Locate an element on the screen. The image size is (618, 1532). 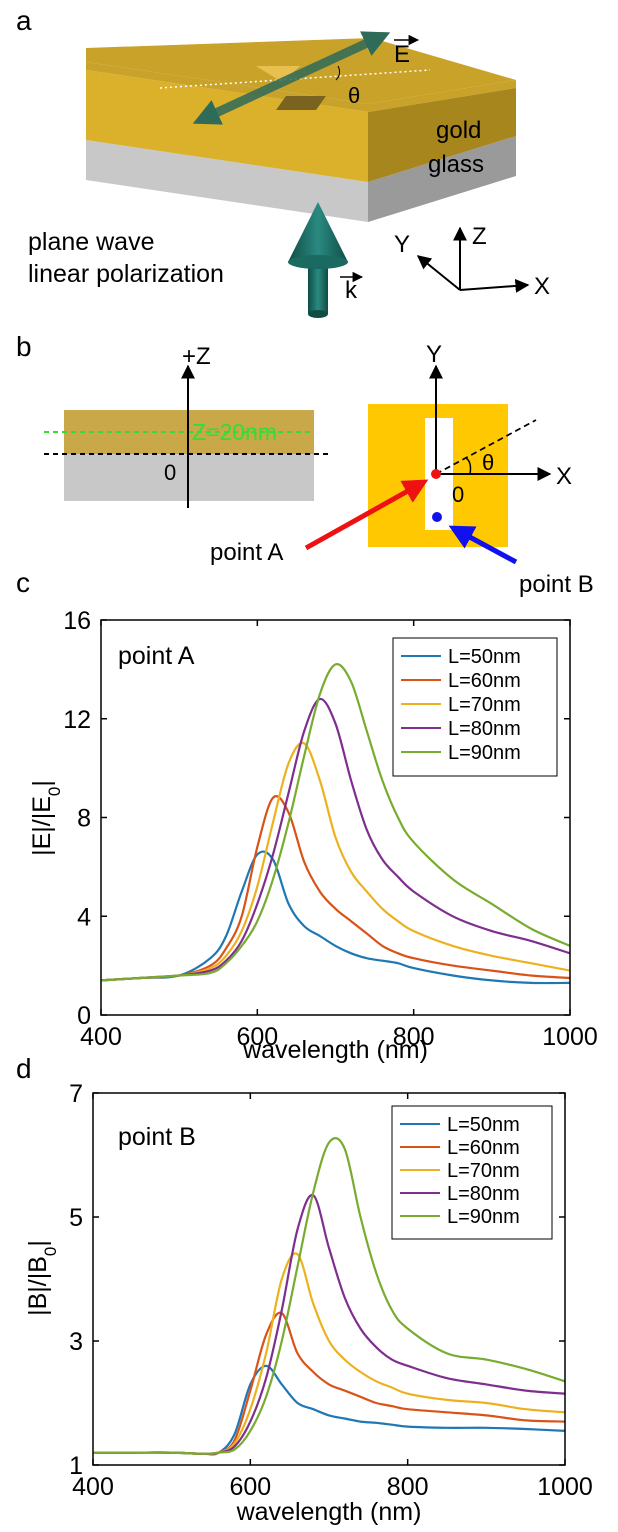
y-tick-label-d-3: 7 is located at coordinates (76, 1094).